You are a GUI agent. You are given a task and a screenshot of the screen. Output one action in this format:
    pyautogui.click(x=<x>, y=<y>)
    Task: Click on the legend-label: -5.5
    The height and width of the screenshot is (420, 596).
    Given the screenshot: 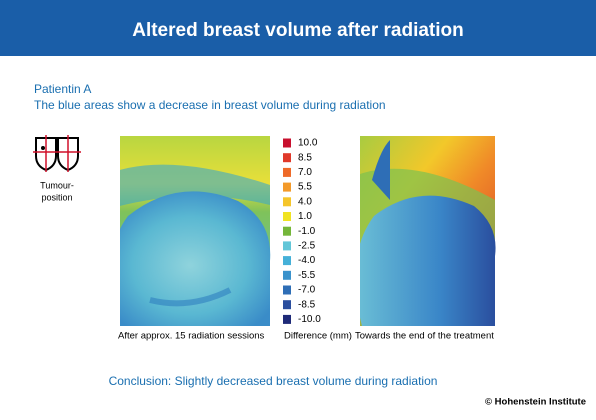 What is the action you would take?
    pyautogui.click(x=307, y=275)
    